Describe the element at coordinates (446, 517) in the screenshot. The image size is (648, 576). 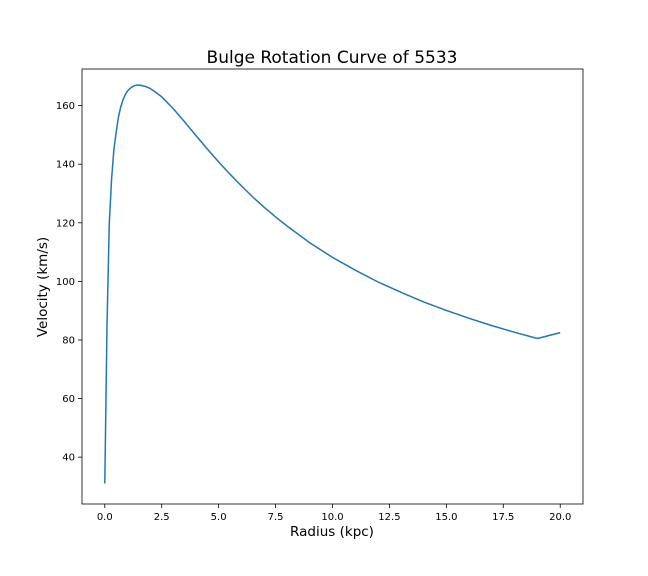
I see `x-tick-label: 15.0` at that location.